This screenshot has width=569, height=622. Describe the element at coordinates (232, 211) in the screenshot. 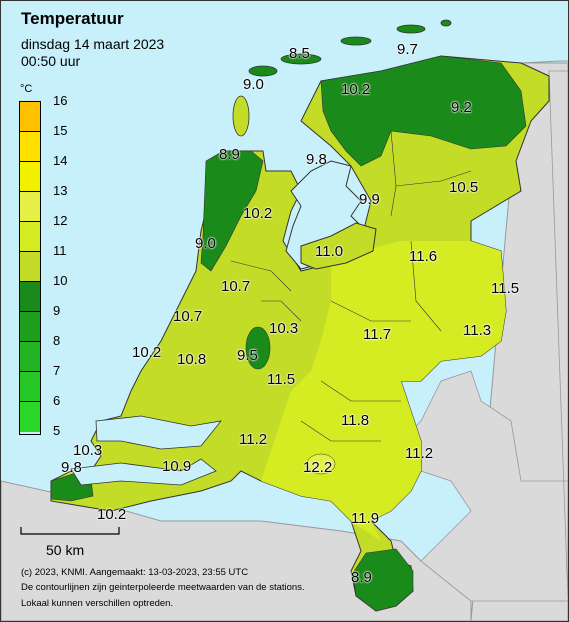

I see `region-cold-nh` at that location.